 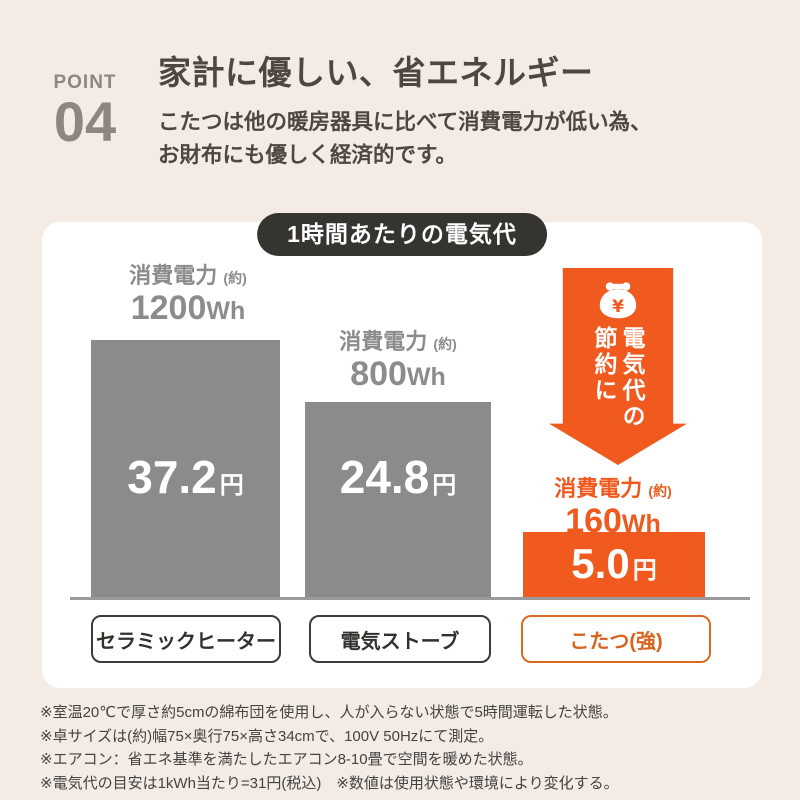 I want to click on cost-ceramic-heater: 37.2 円, so click(x=185, y=478).